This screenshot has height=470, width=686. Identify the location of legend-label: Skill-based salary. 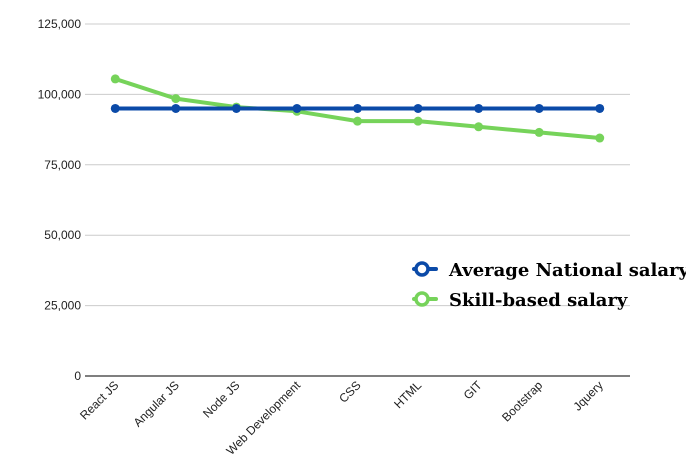
(538, 300).